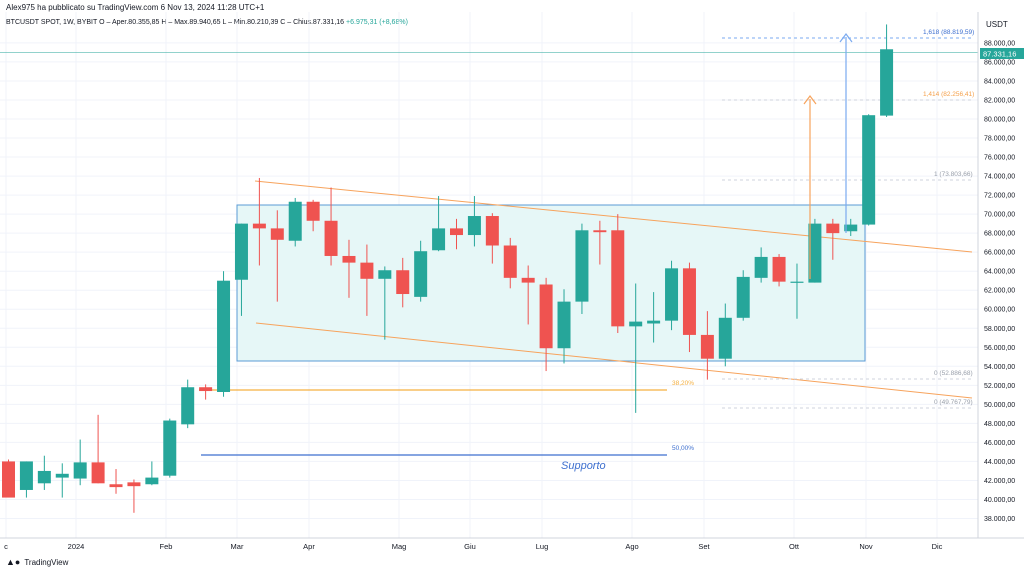  What do you see at coordinates (999, 519) in the screenshot?
I see `price-tick-label: 38.000,00` at bounding box center [999, 519].